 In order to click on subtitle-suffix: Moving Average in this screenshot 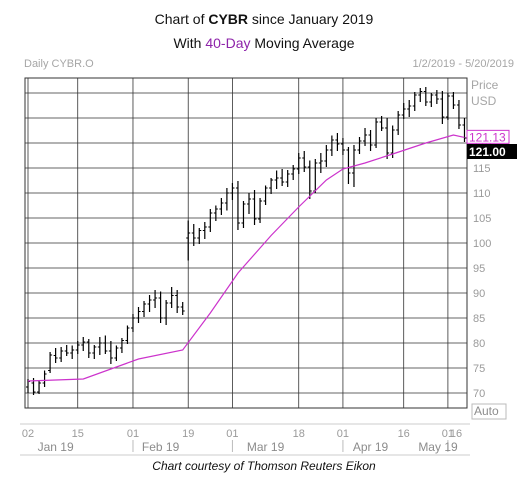, I will do `click(302, 43)`.